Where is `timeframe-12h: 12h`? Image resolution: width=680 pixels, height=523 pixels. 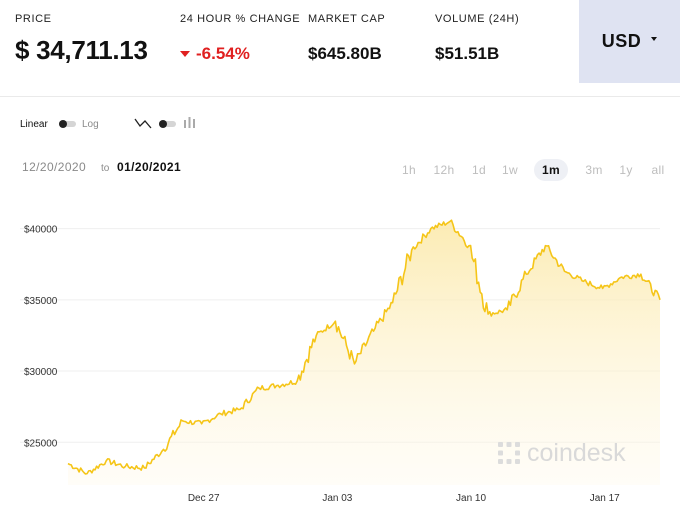 timeframe-12h: 12h is located at coordinates (444, 170).